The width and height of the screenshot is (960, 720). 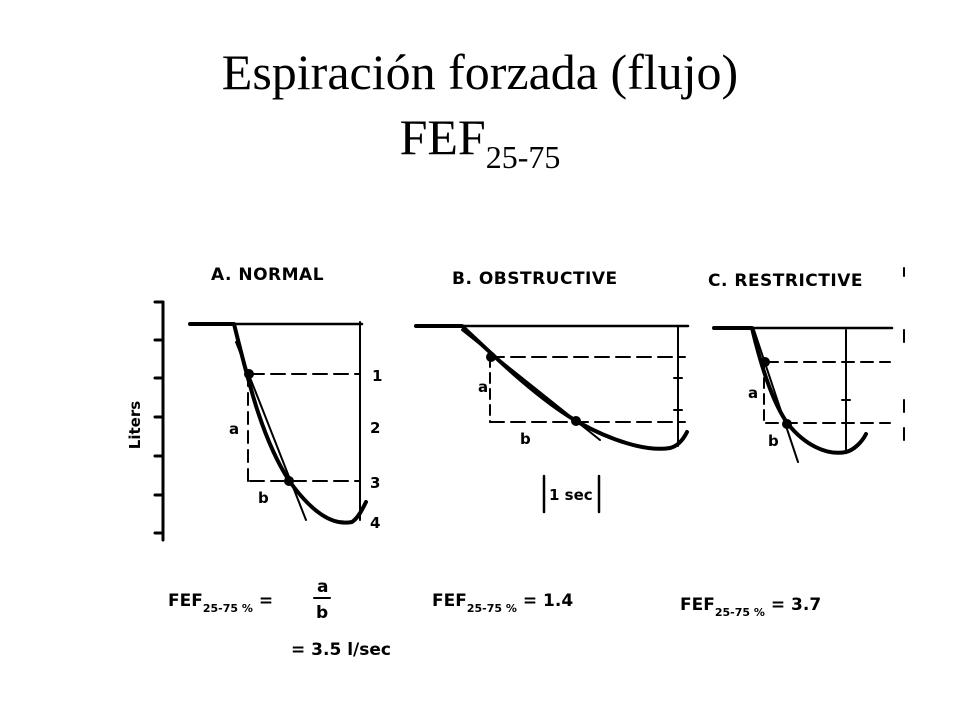 What do you see at coordinates (377, 376) in the screenshot?
I see `tick-1: 1` at bounding box center [377, 376].